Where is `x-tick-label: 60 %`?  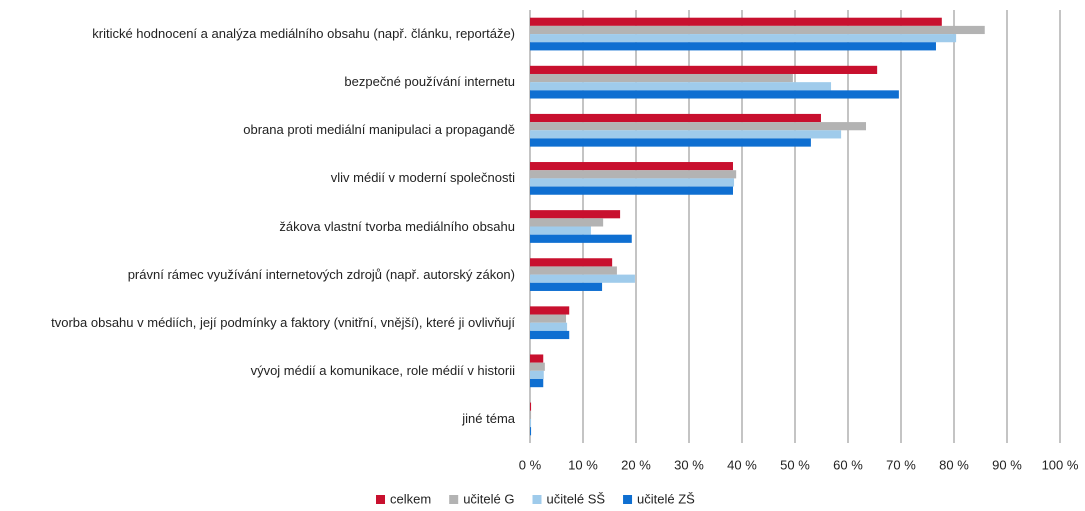
x-tick-label: 60 % is located at coordinates (848, 464).